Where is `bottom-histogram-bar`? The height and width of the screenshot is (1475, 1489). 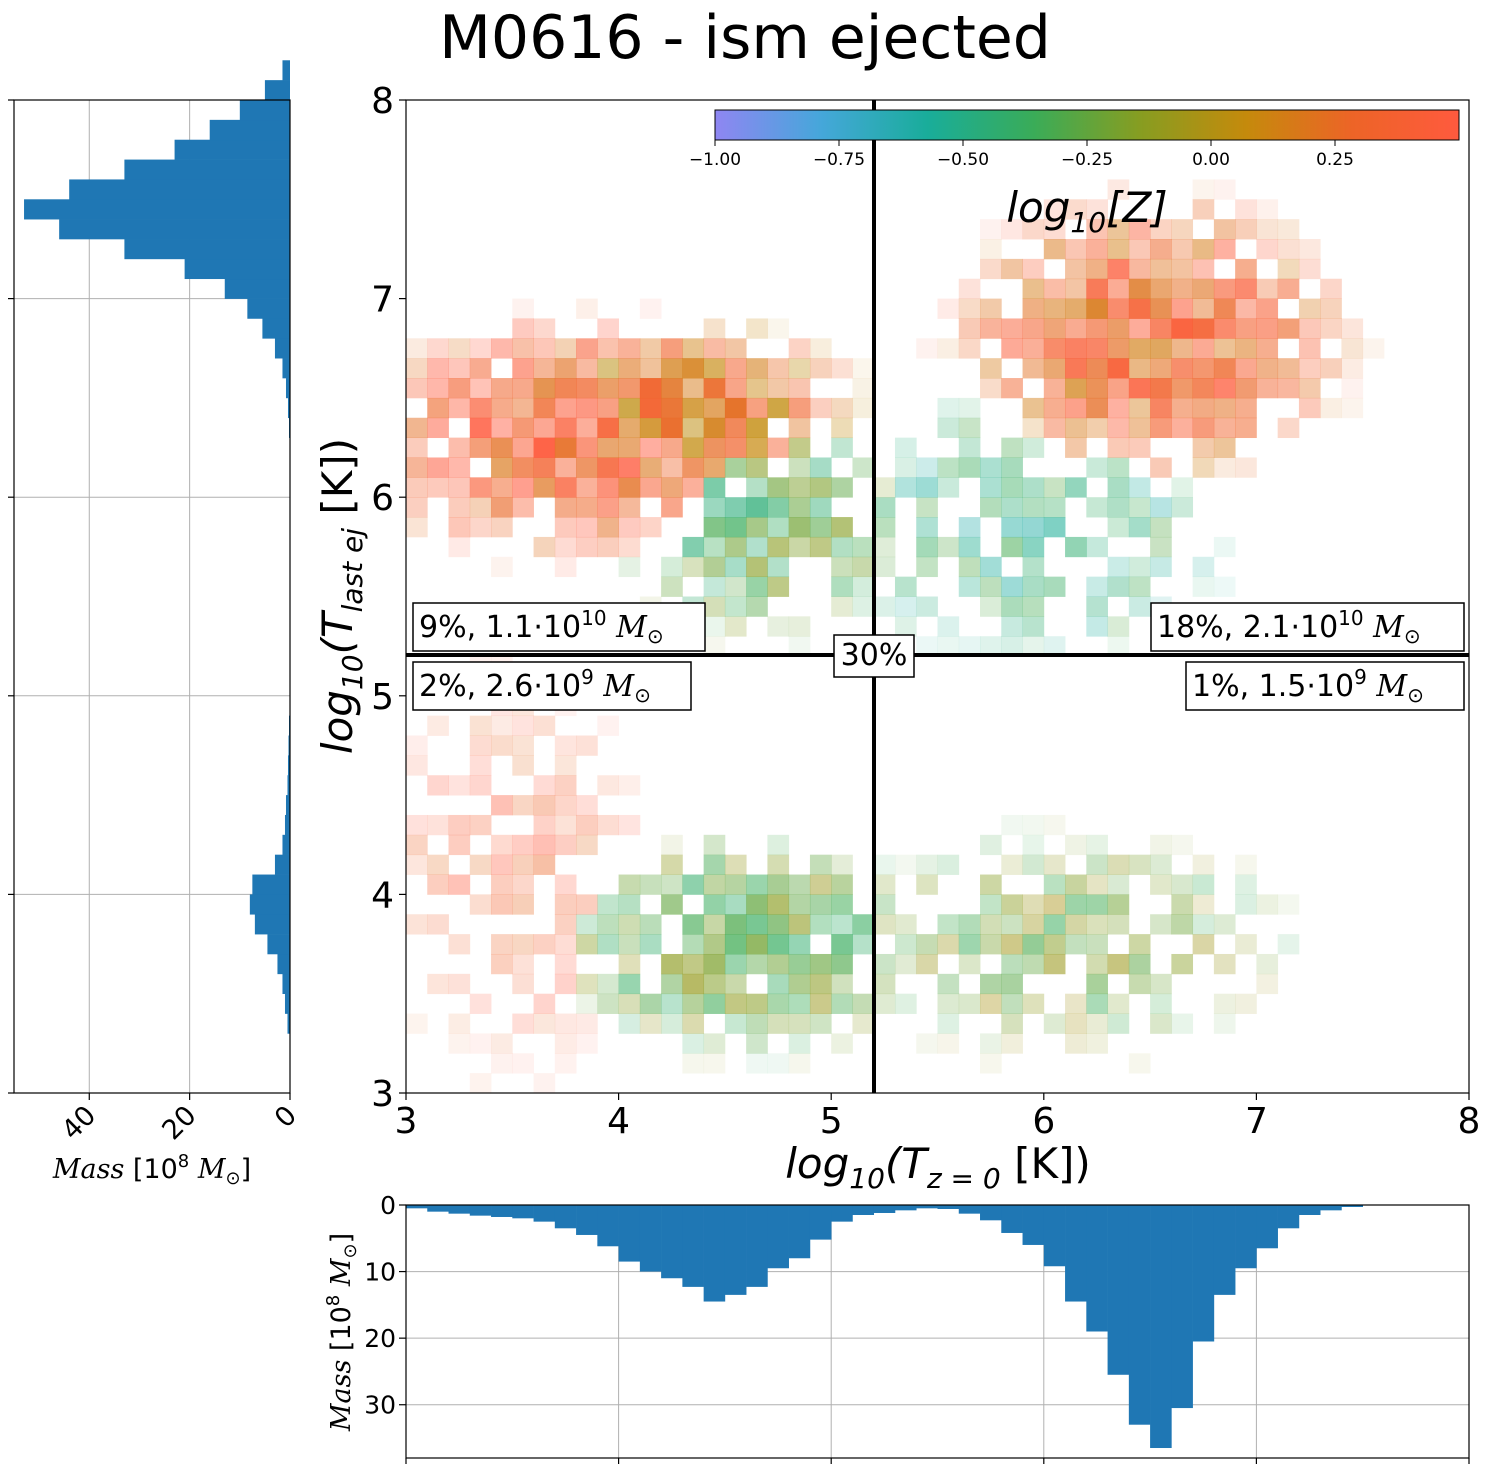 bottom-histogram-bar is located at coordinates (1097, 1268).